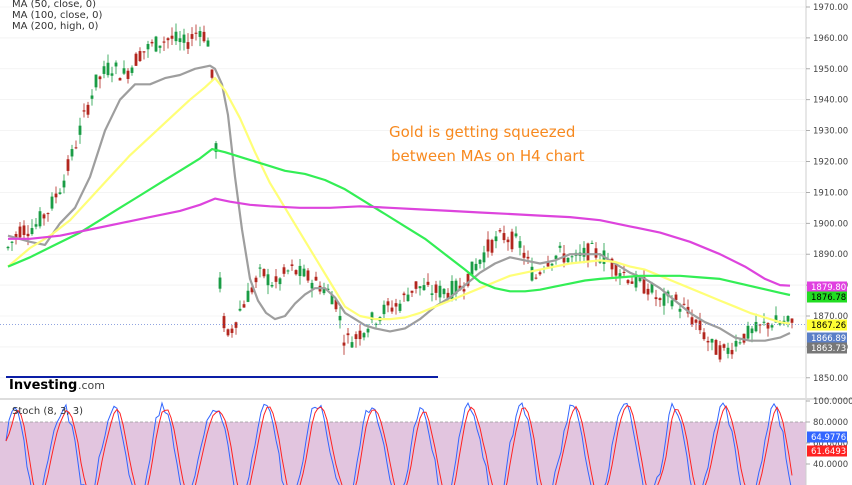 The width and height of the screenshot is (852, 485). What do you see at coordinates (91, 385) in the screenshot?
I see `logo-domain: .com` at bounding box center [91, 385].